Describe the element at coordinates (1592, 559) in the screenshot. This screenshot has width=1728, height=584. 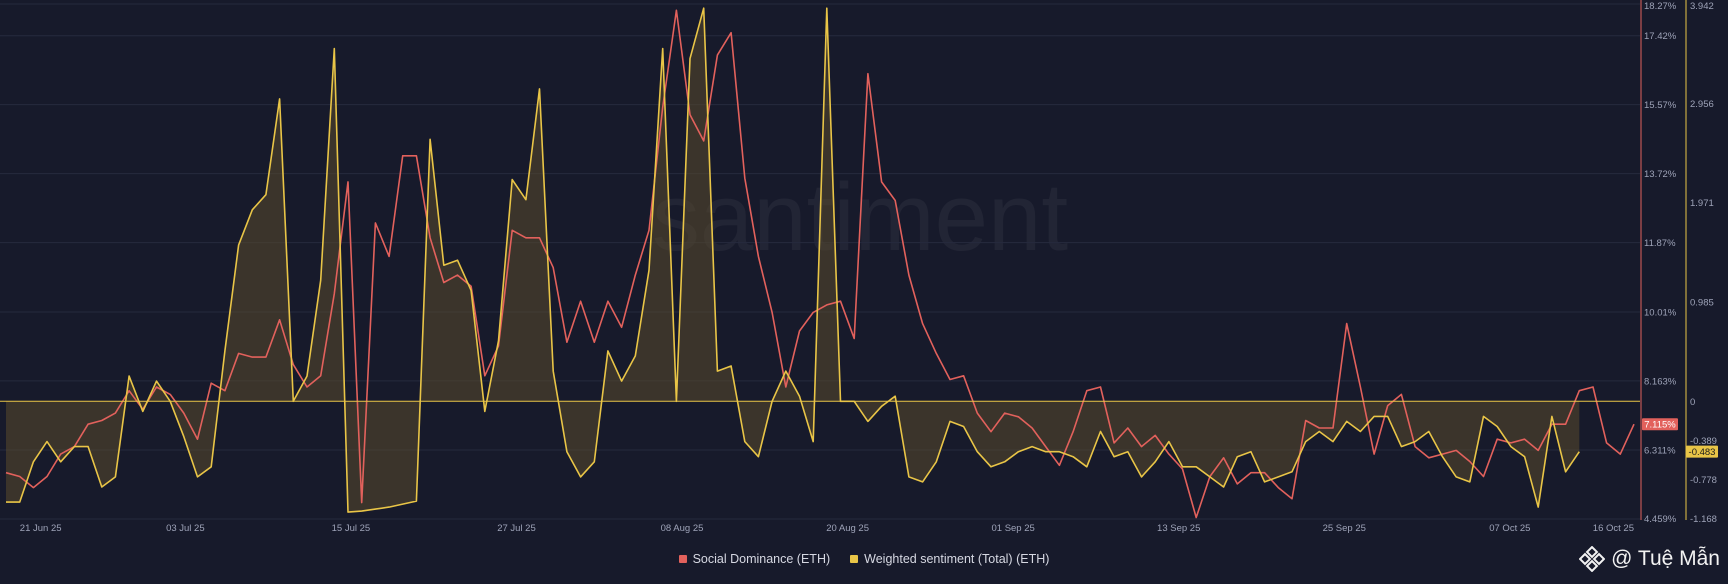
I see `binance-logo-icon` at that location.